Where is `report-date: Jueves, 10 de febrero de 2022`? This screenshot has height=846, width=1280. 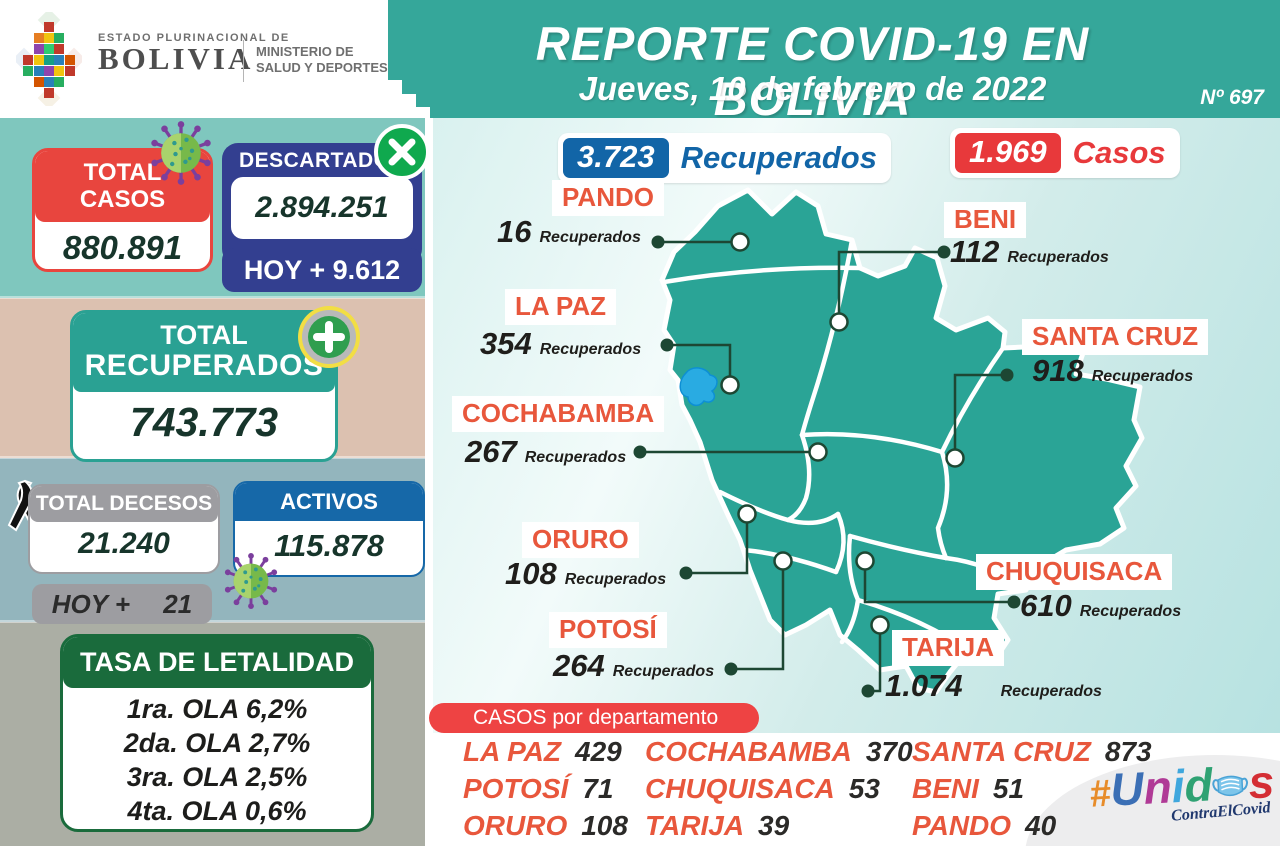
report-date: Jueves, 10 de febrero de 2022 is located at coordinates (812, 88).